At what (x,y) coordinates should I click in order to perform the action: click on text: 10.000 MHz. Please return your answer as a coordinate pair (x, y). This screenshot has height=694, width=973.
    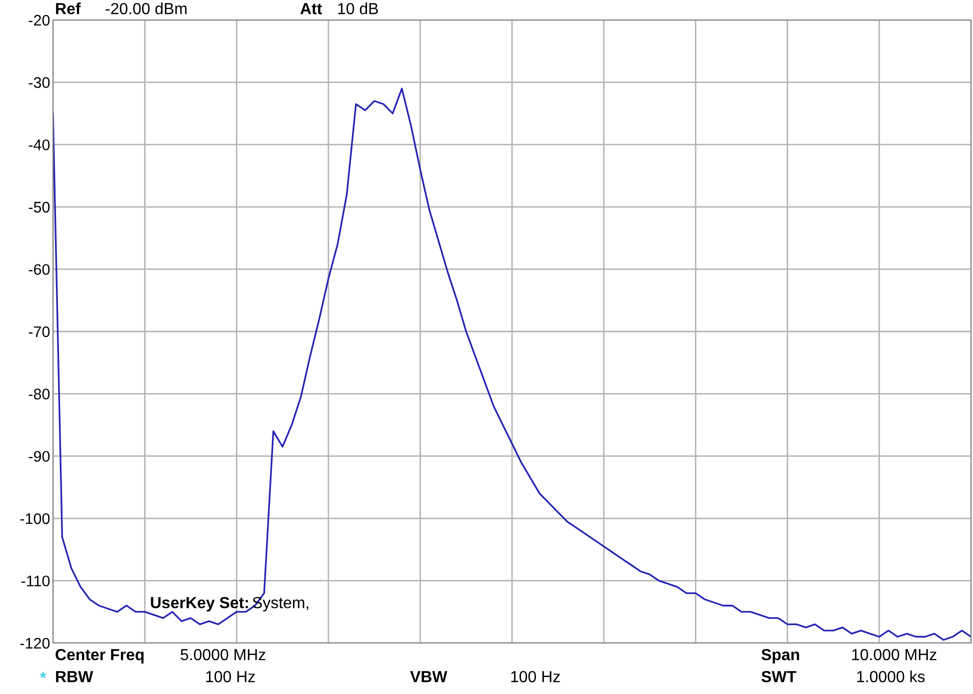
    Looking at the image, I should click on (894, 654).